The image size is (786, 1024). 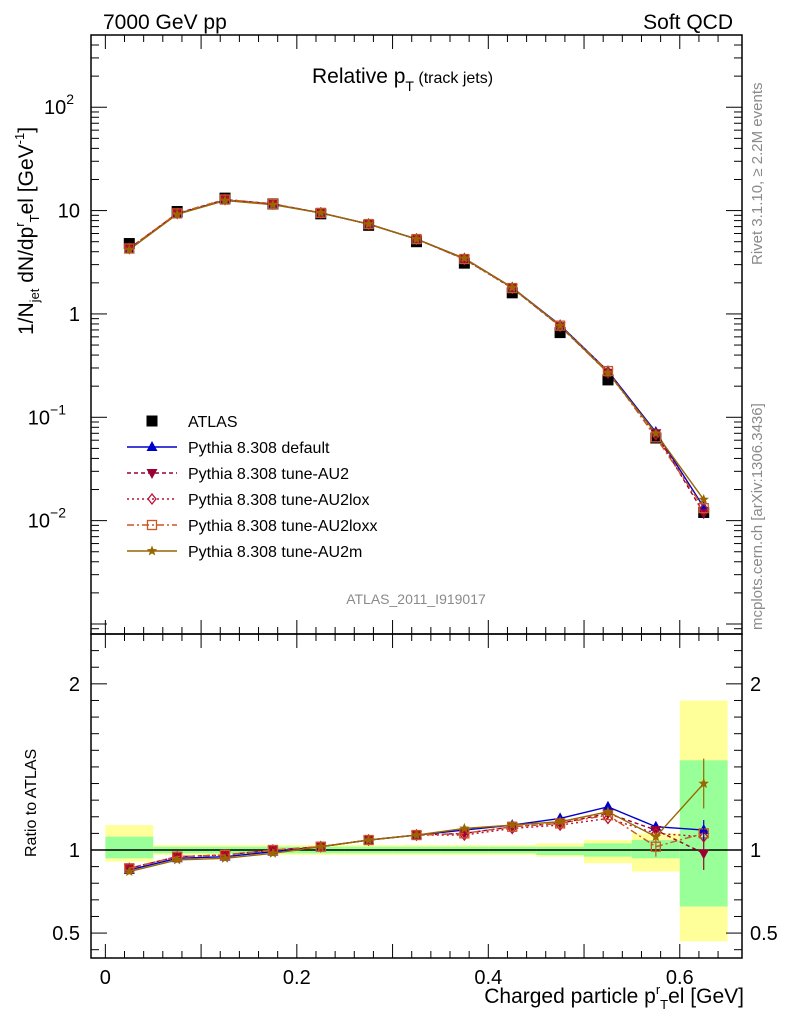 What do you see at coordinates (755, 685) in the screenshot?
I see `y-tick-label-ratio-right-2: 2` at bounding box center [755, 685].